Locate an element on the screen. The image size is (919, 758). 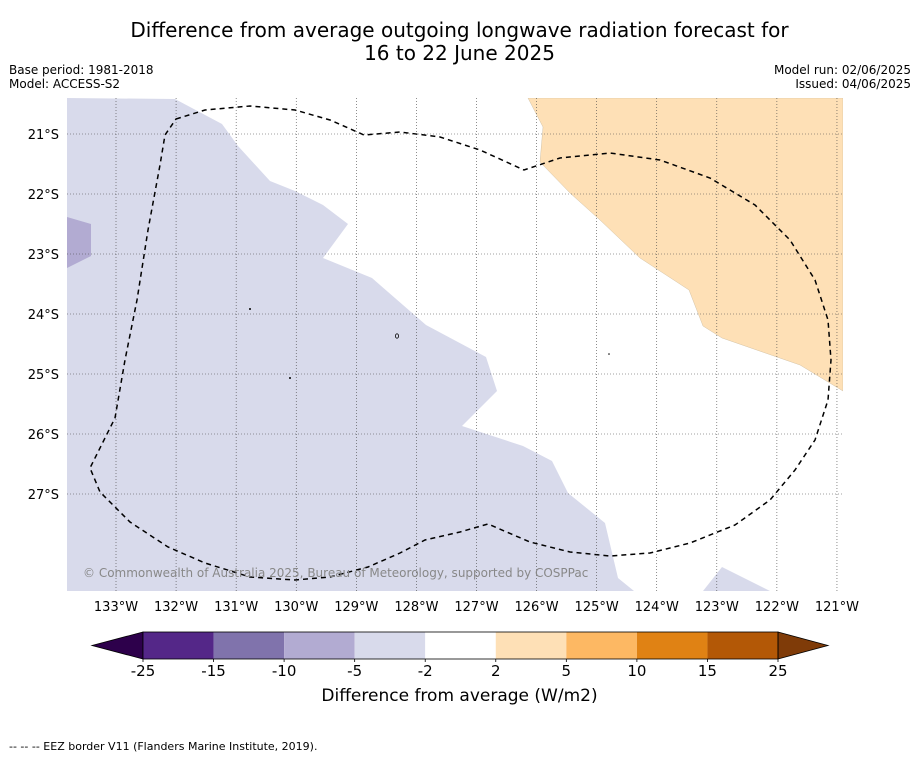
latitude-label: 25°S is located at coordinates (43, 375).